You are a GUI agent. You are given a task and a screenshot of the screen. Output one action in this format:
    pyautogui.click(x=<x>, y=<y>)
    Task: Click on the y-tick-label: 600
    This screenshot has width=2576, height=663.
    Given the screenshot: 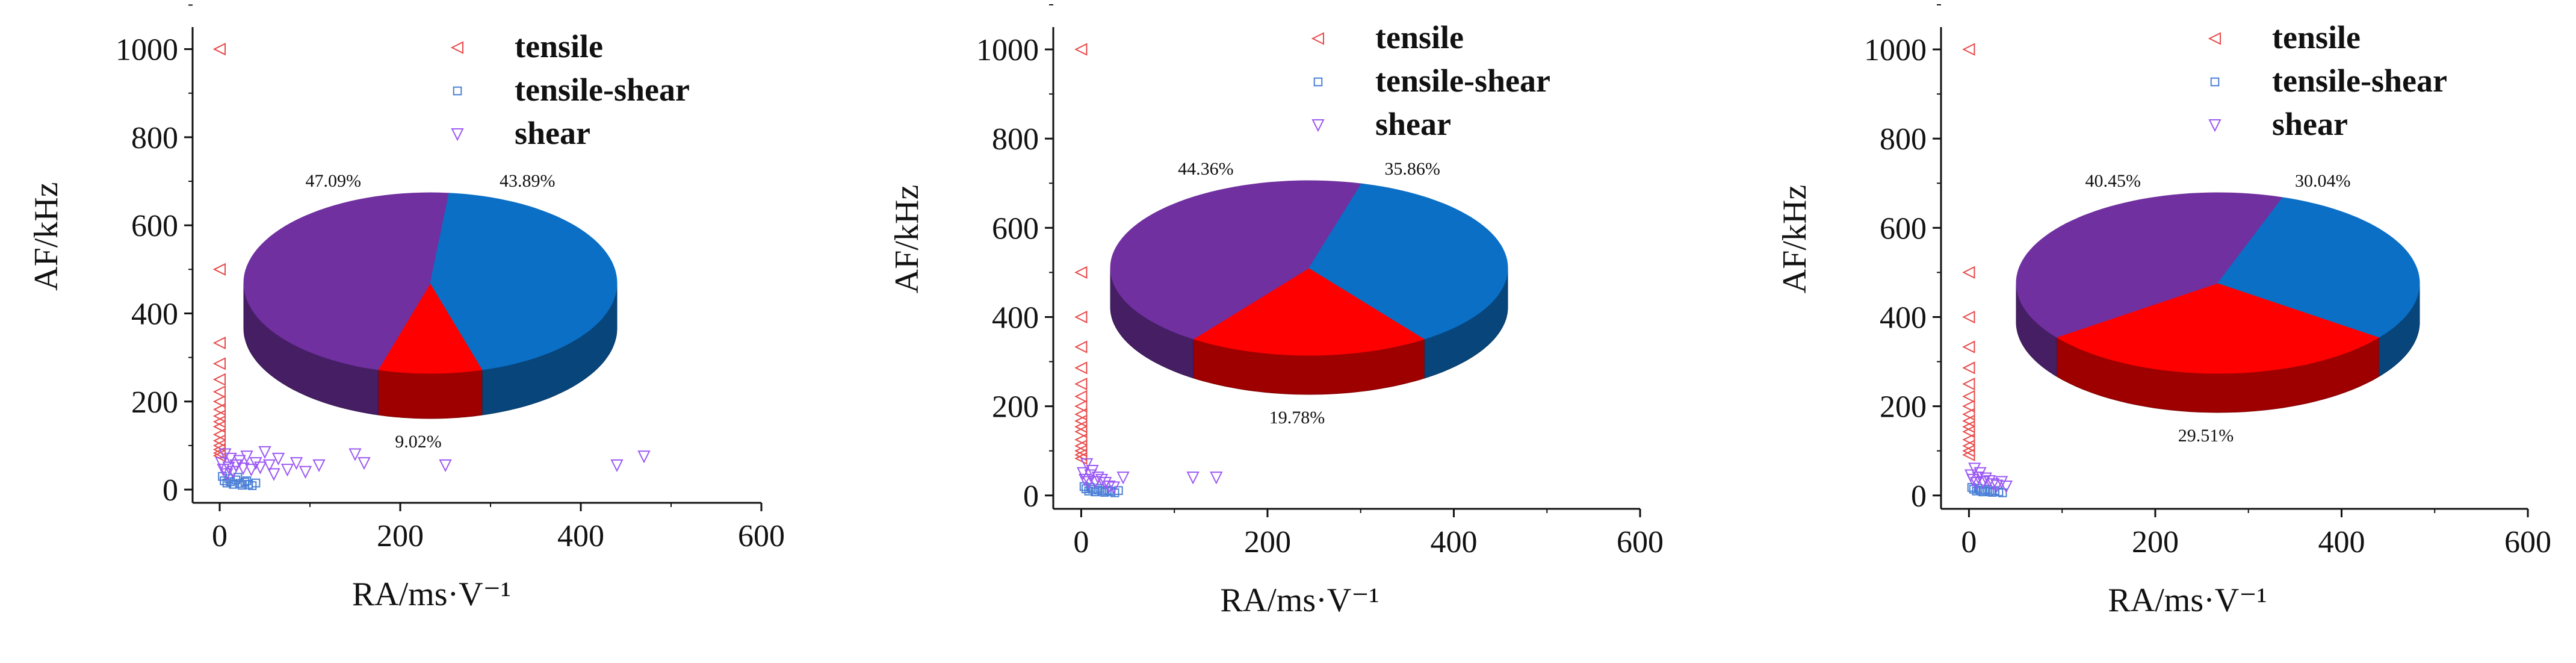 What is the action you would take?
    pyautogui.click(x=1015, y=229)
    